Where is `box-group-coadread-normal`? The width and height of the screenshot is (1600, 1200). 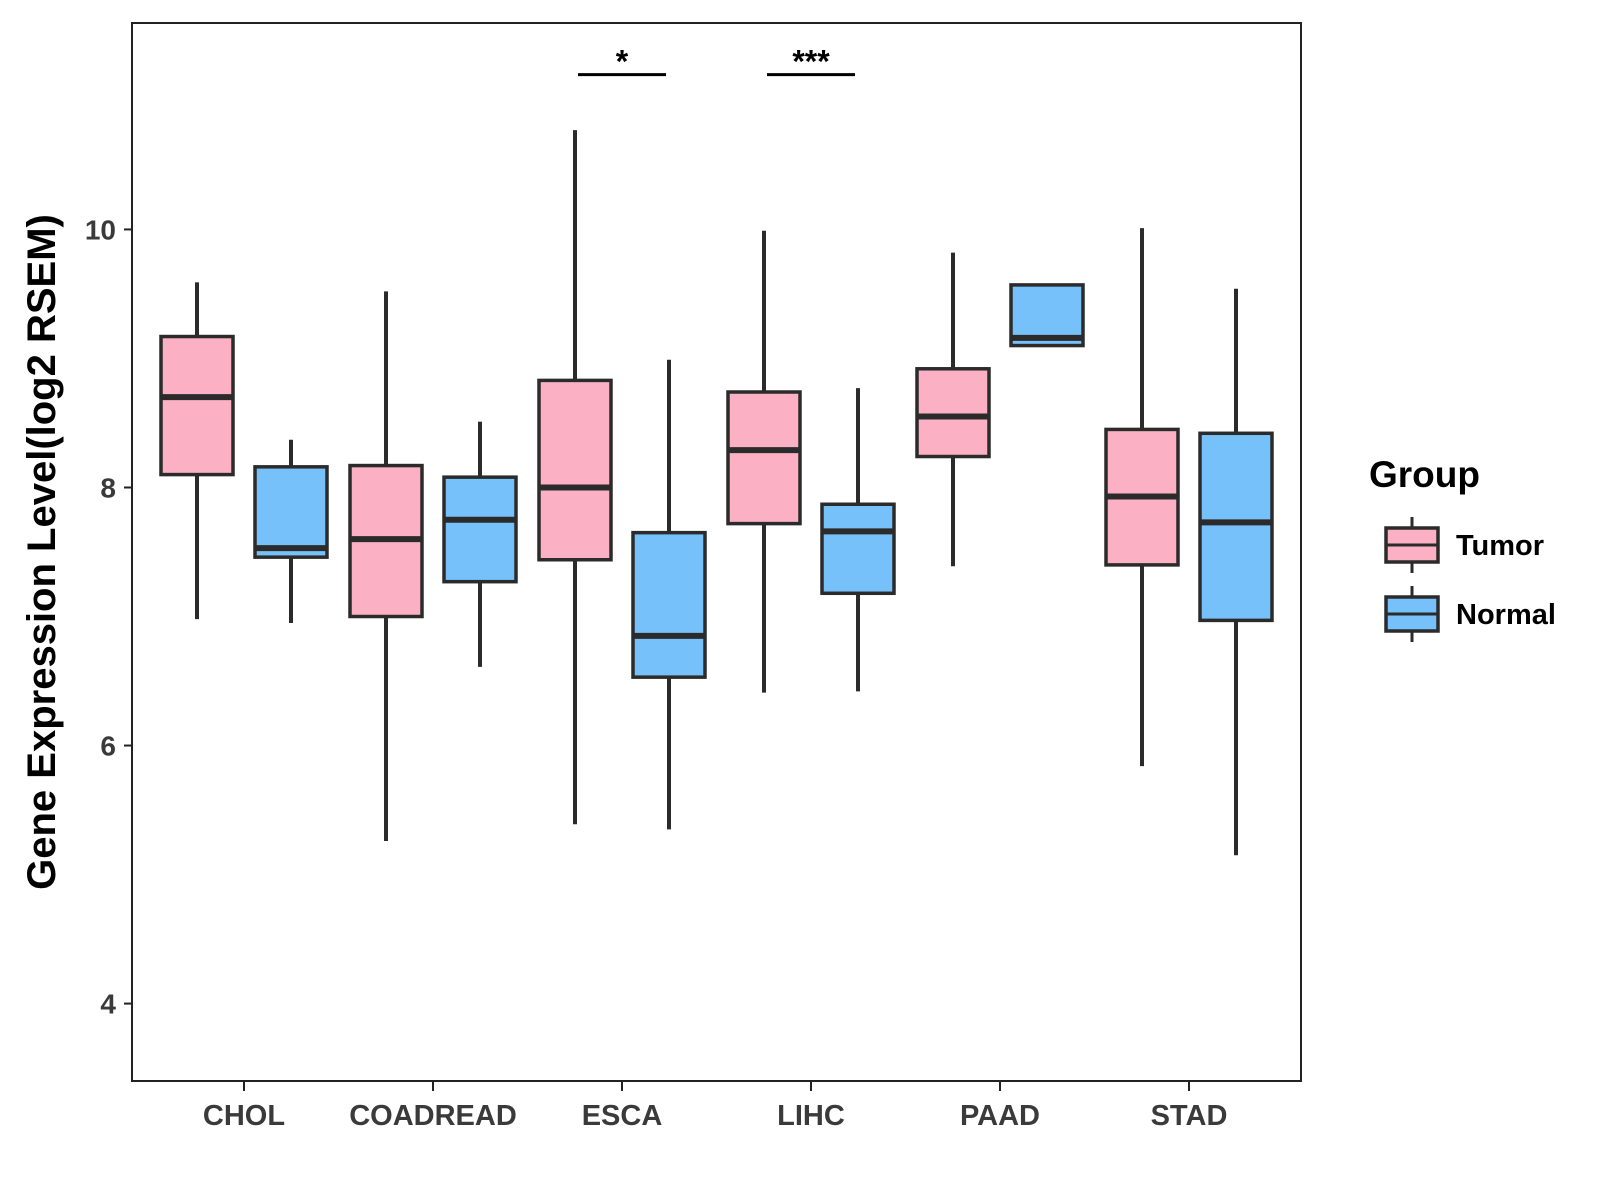 box-group-coadread-normal is located at coordinates (480, 544).